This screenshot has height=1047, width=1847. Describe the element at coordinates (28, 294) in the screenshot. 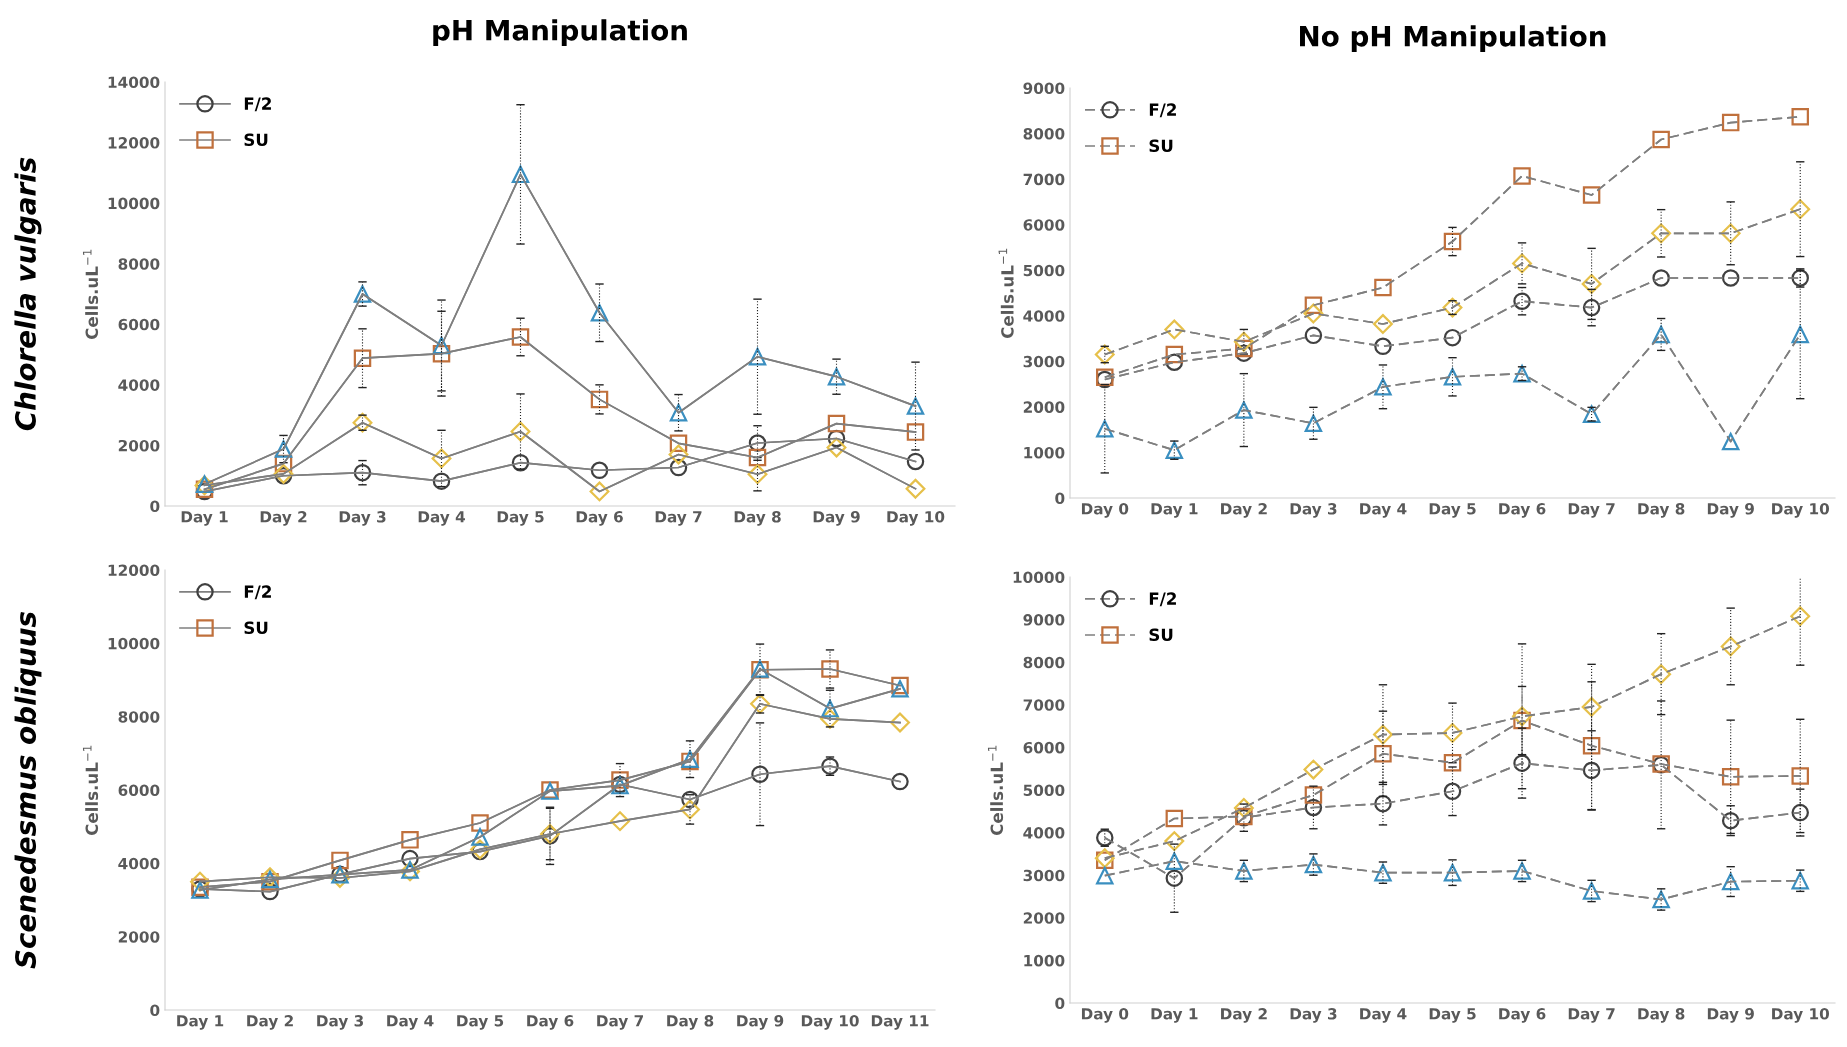

I see `text: Chlorella vulgaris` at that location.